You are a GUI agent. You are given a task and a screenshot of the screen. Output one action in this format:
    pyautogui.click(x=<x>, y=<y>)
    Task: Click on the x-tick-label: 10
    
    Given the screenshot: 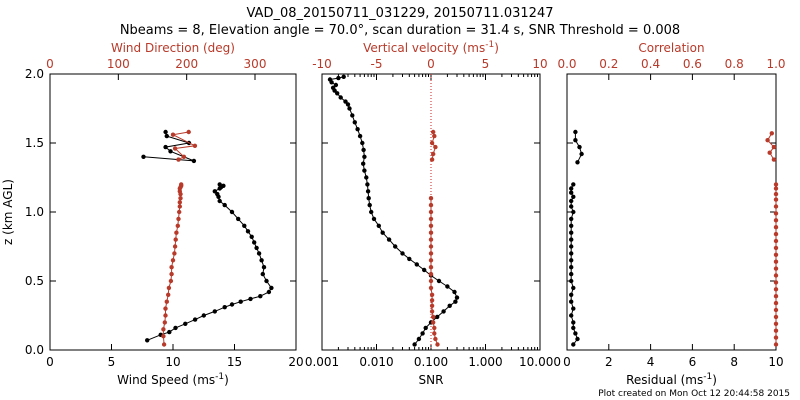 What is the action you would take?
    pyautogui.click(x=172, y=362)
    